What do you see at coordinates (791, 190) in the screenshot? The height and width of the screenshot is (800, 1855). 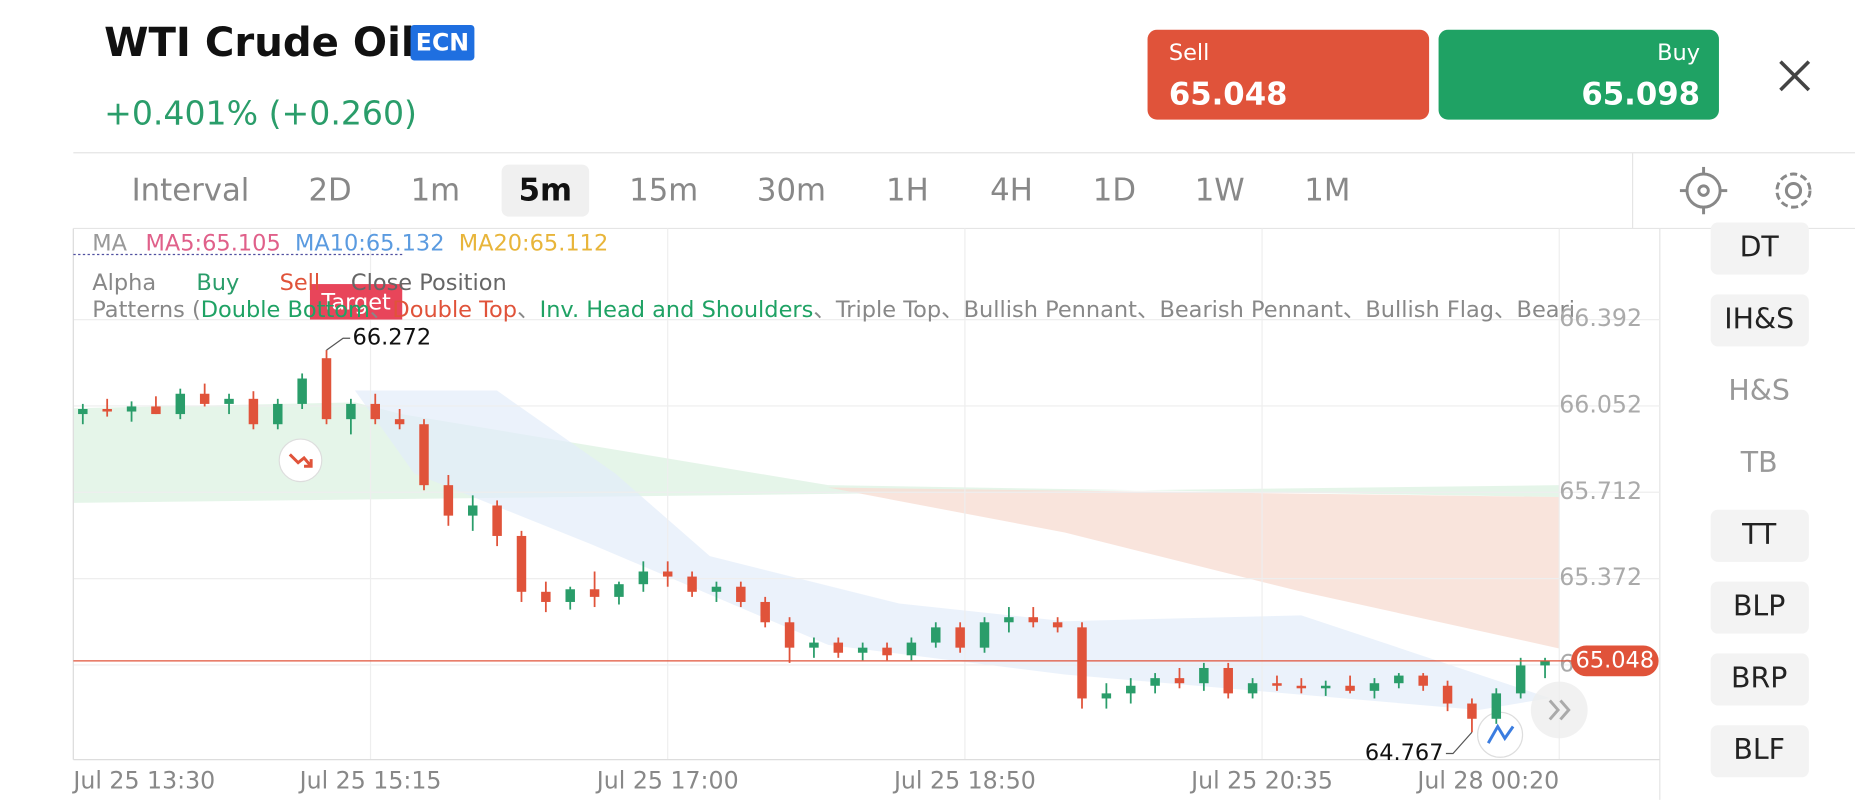 I see `tab: 30m` at bounding box center [791, 190].